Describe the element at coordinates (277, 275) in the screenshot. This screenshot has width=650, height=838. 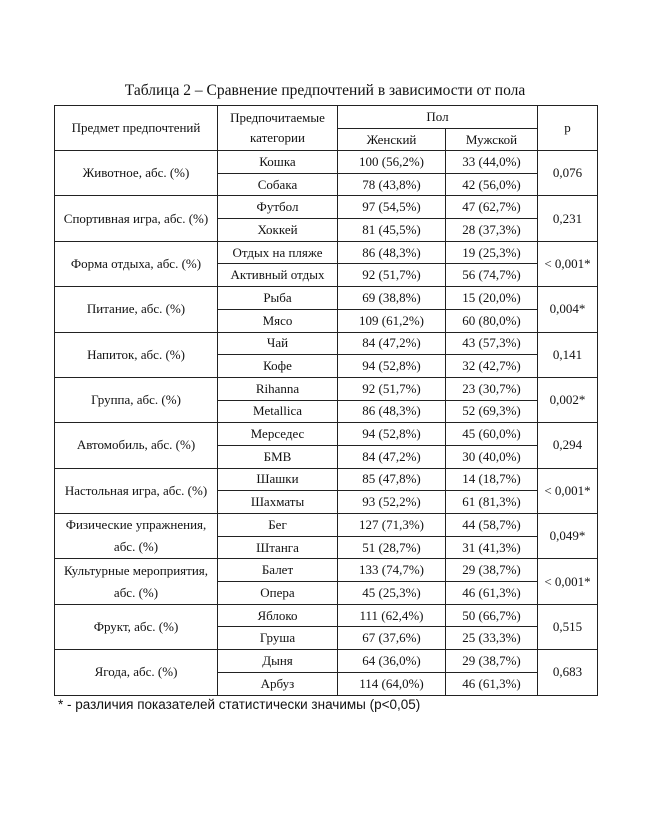
I see `category-cell: Активный отдых` at that location.